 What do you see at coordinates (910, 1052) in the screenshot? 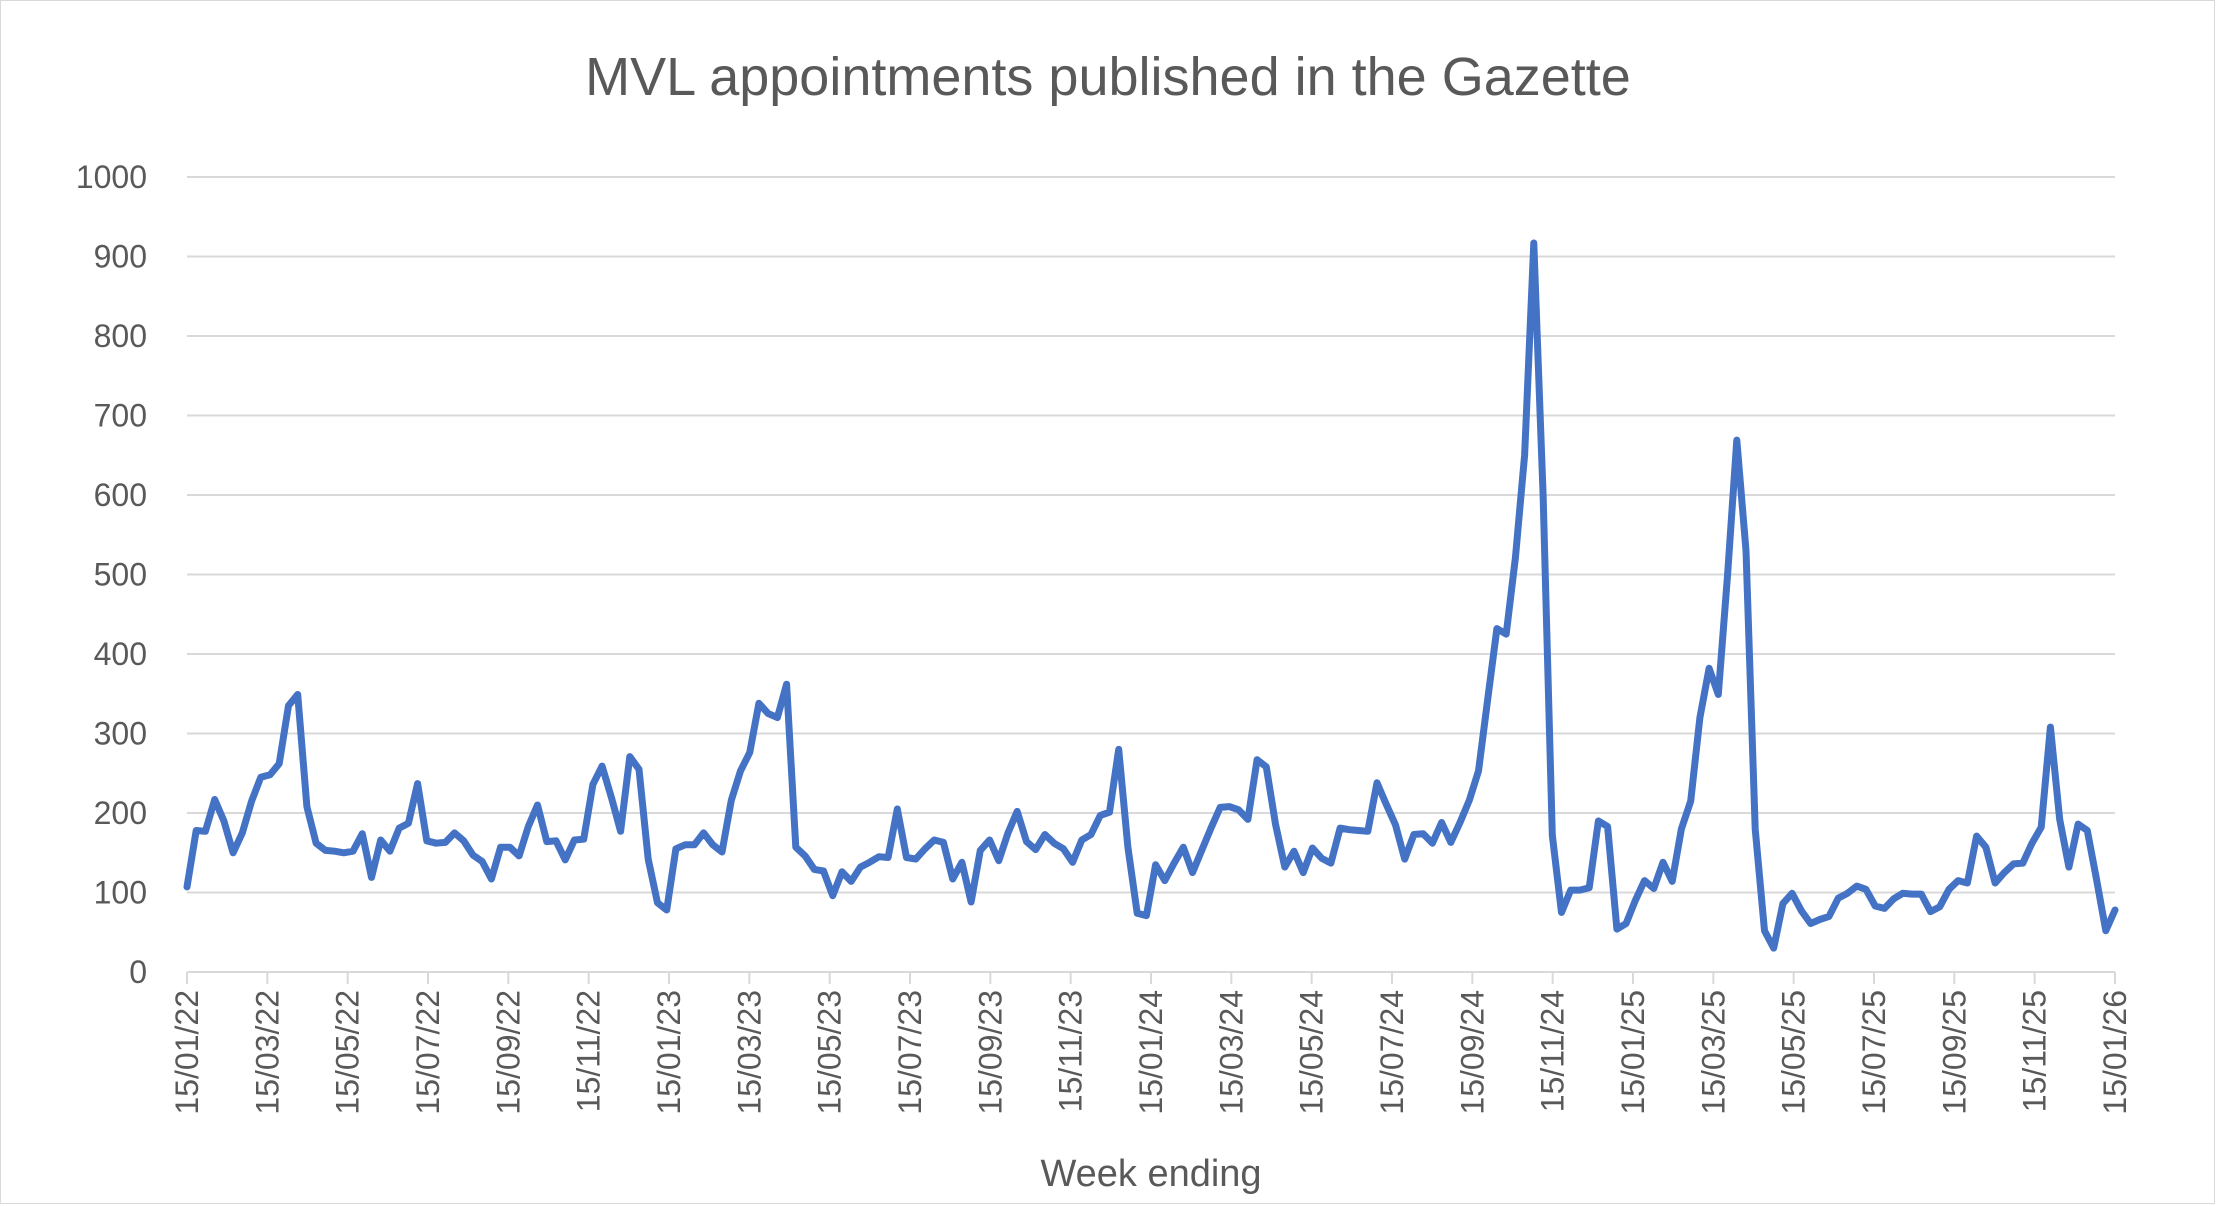
I see `x-tick-label: 15/07/23` at bounding box center [910, 1052].